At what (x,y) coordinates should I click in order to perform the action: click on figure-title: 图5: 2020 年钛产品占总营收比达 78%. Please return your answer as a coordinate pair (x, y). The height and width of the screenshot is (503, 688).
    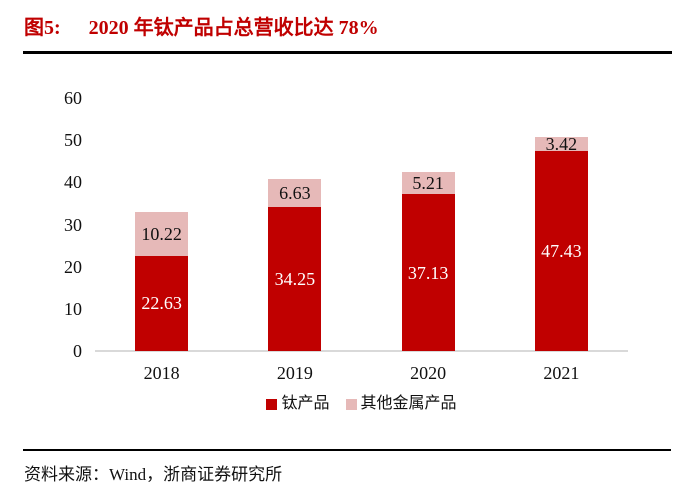
    Looking at the image, I should click on (349, 25).